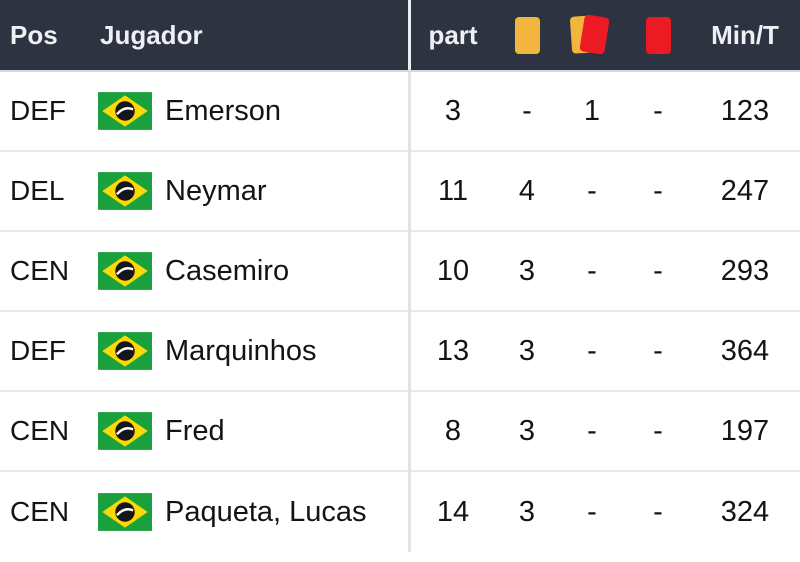  What do you see at coordinates (745, 34) in the screenshot?
I see `column-header-min-t: Min/T` at bounding box center [745, 34].